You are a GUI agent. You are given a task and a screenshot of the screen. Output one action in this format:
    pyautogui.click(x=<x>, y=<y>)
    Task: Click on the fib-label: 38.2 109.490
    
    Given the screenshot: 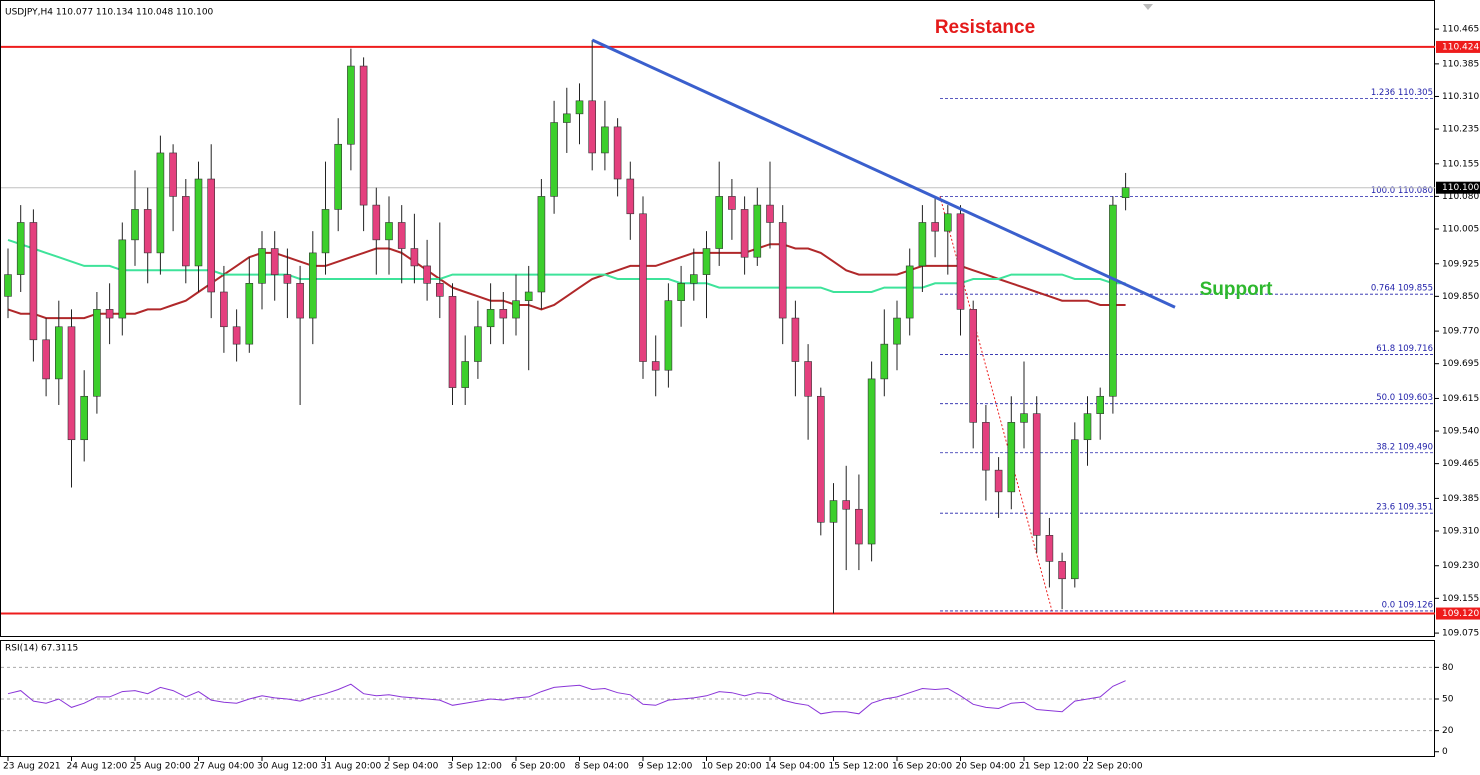 What is the action you would take?
    pyautogui.click(x=1404, y=447)
    